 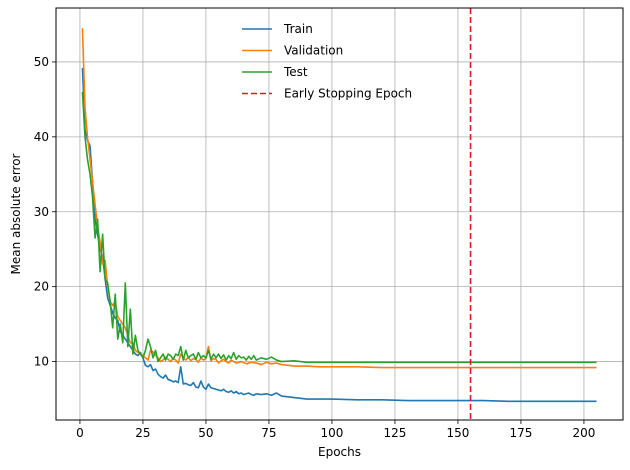 What do you see at coordinates (394, 433) in the screenshot?
I see `x-tick-label: 125` at bounding box center [394, 433].